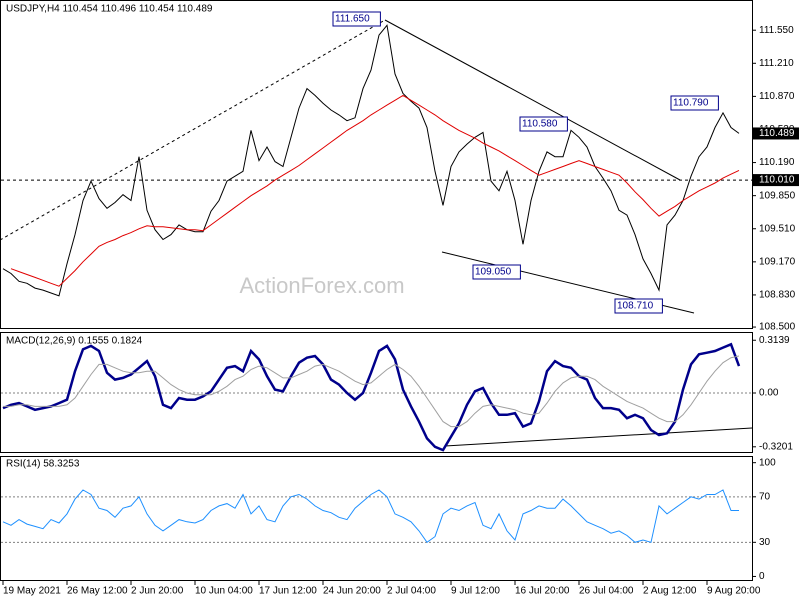 This screenshot has height=600, width=800. I want to click on x-tick-label: 2 Aug 12:00, so click(670, 591).